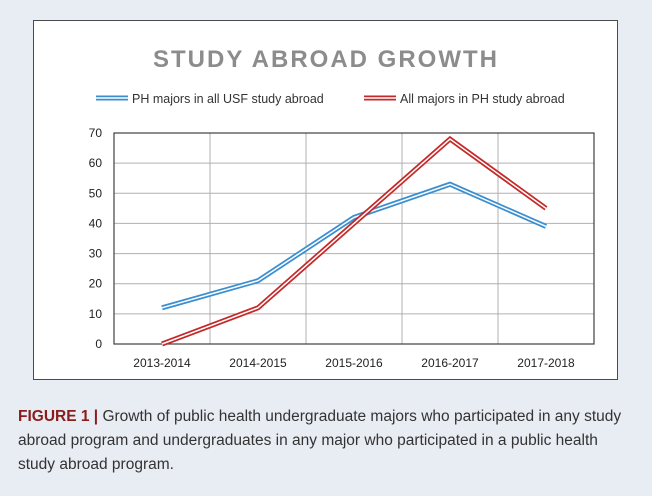 Image resolution: width=652 pixels, height=496 pixels. What do you see at coordinates (228, 99) in the screenshot?
I see `legend-label: PH majors in all USF study abroad` at bounding box center [228, 99].